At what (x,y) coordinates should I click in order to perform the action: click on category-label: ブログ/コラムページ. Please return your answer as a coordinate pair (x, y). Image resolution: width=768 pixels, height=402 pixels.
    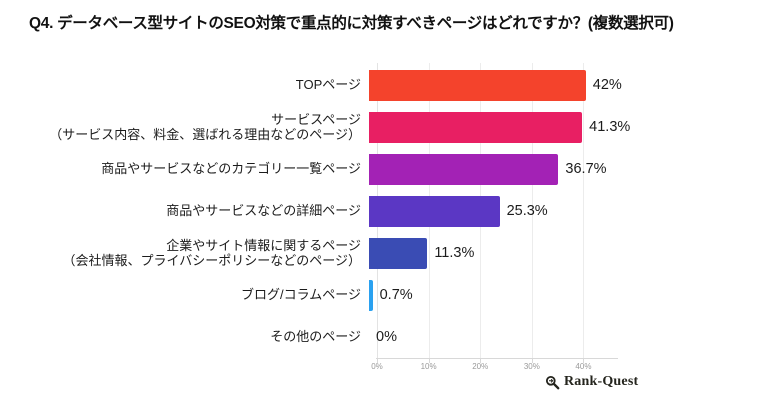
    Looking at the image, I should click on (301, 295).